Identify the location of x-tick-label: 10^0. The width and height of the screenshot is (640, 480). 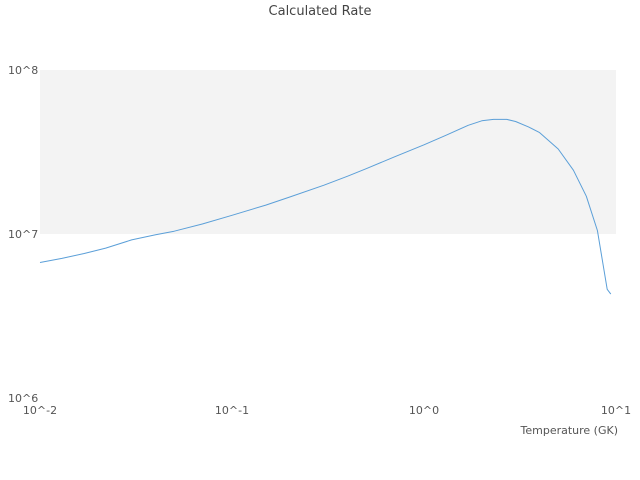
(424, 410).